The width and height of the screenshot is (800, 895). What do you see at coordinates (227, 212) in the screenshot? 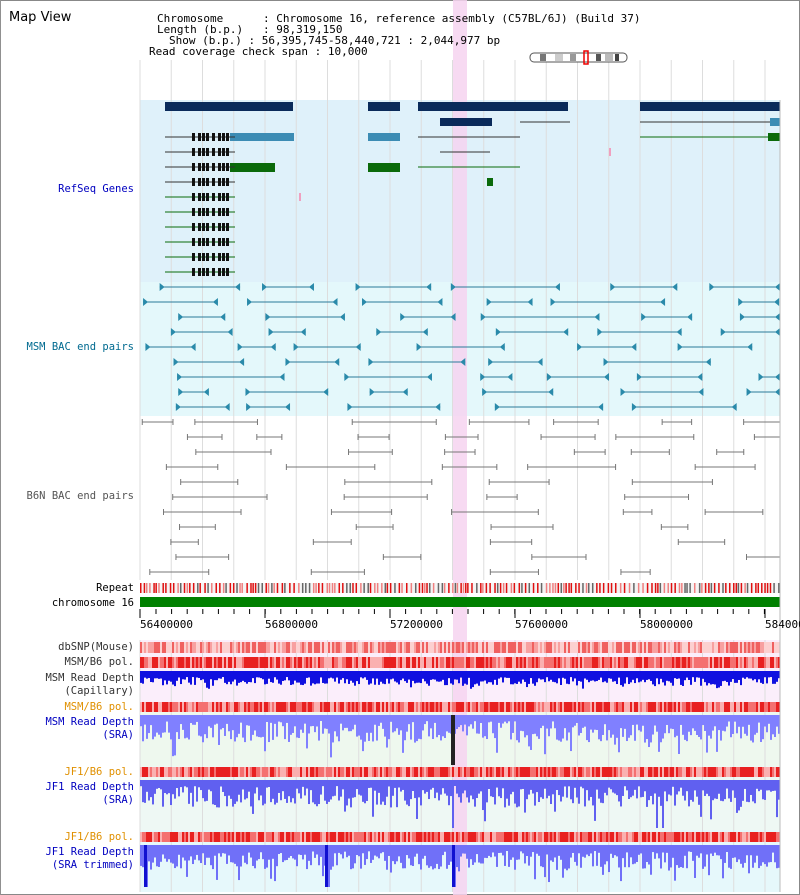
I see `gene-exon` at bounding box center [227, 212].